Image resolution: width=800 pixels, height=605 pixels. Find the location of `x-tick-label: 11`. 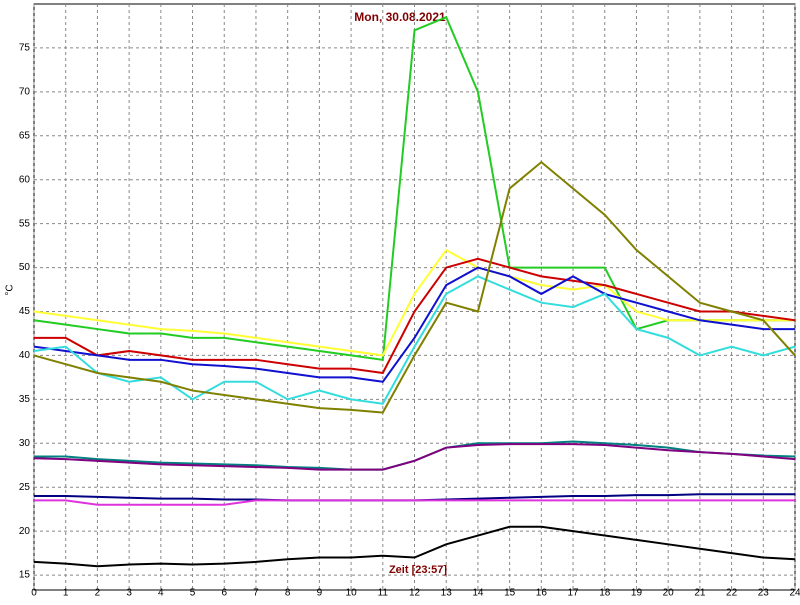

x-tick-label: 11 is located at coordinates (383, 593).